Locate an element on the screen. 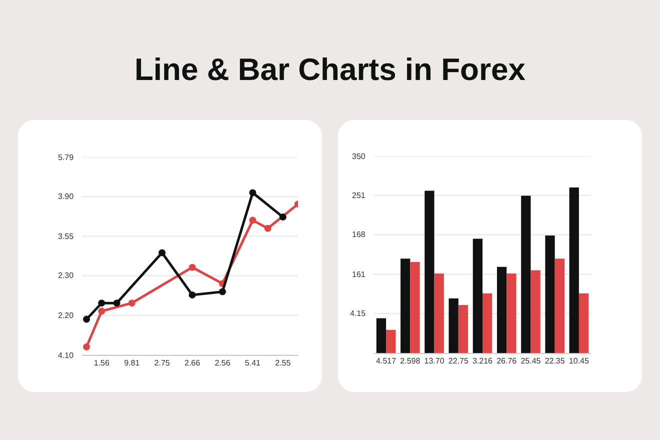 The image size is (660, 440). chart-title: Line & Bar Charts in Forex is located at coordinates (330, 70).